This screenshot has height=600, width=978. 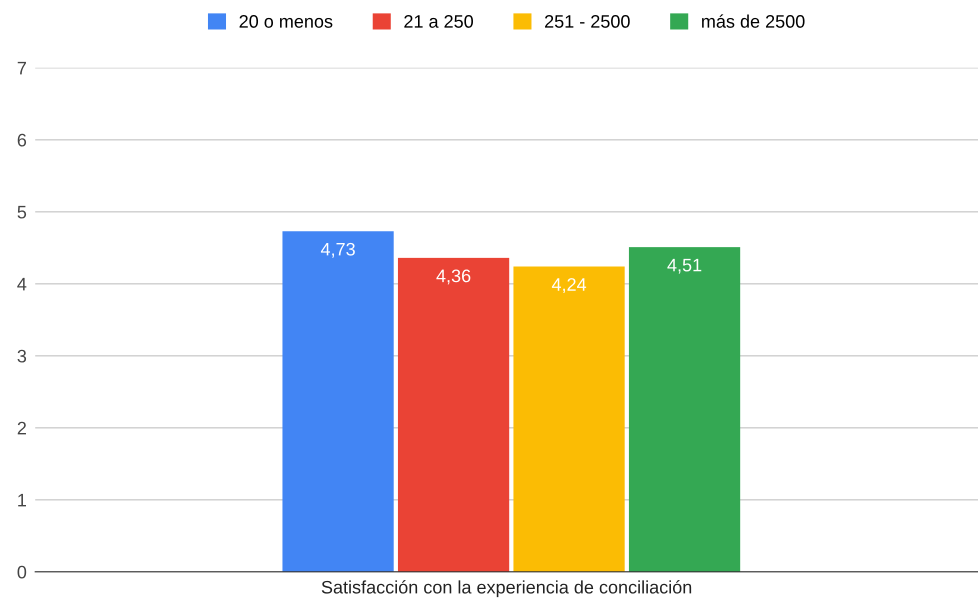 What do you see at coordinates (22, 68) in the screenshot?
I see `y-tick-label: 7` at bounding box center [22, 68].